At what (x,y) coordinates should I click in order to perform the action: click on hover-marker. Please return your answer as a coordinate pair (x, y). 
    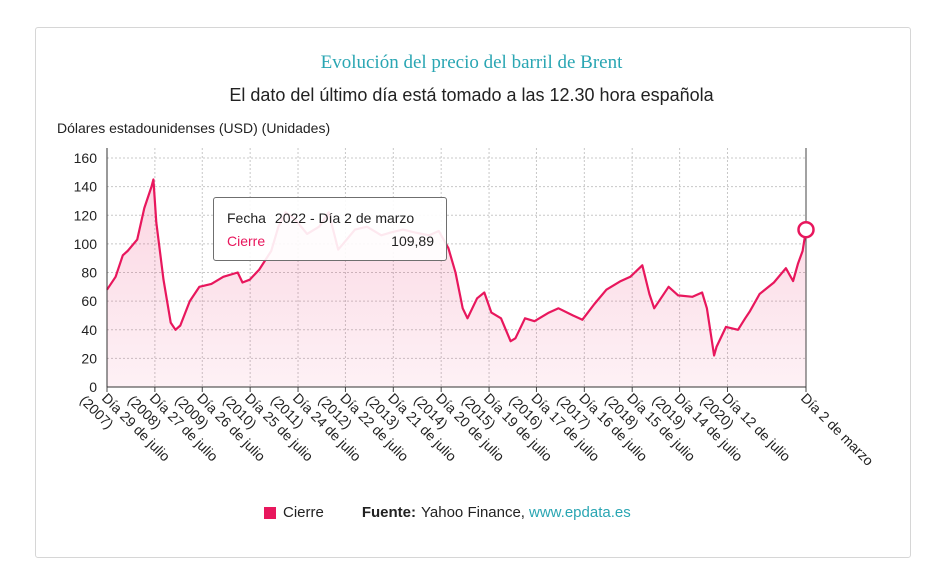
    Looking at the image, I should click on (806, 229).